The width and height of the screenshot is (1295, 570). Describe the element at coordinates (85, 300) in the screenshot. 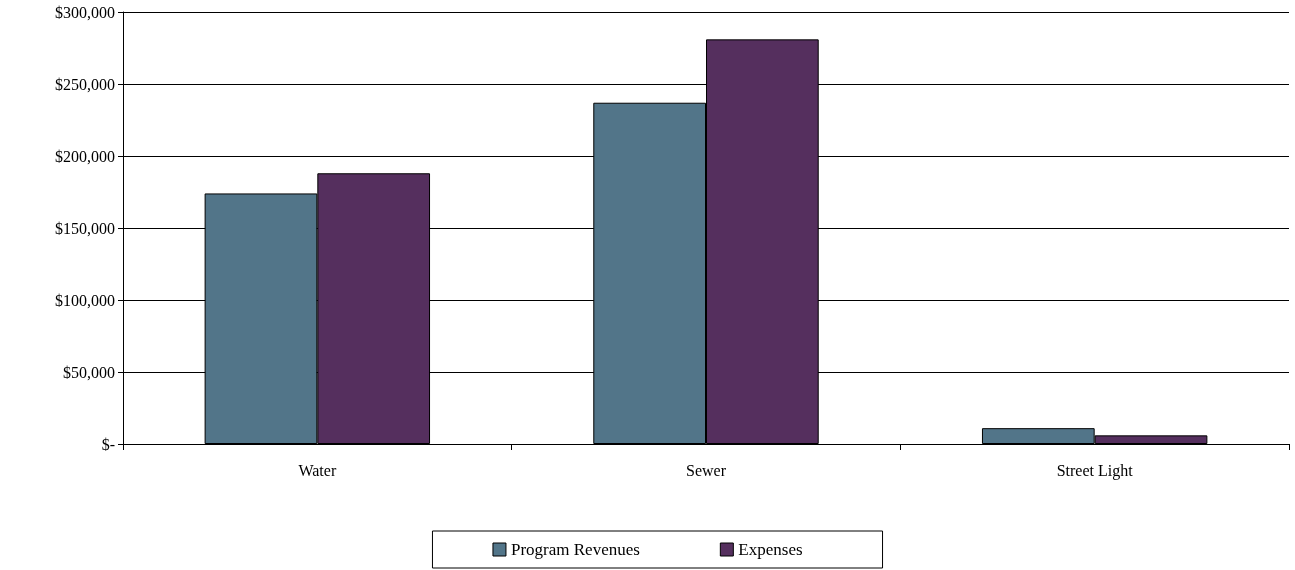

I see `y-tick-label: $100,000` at that location.